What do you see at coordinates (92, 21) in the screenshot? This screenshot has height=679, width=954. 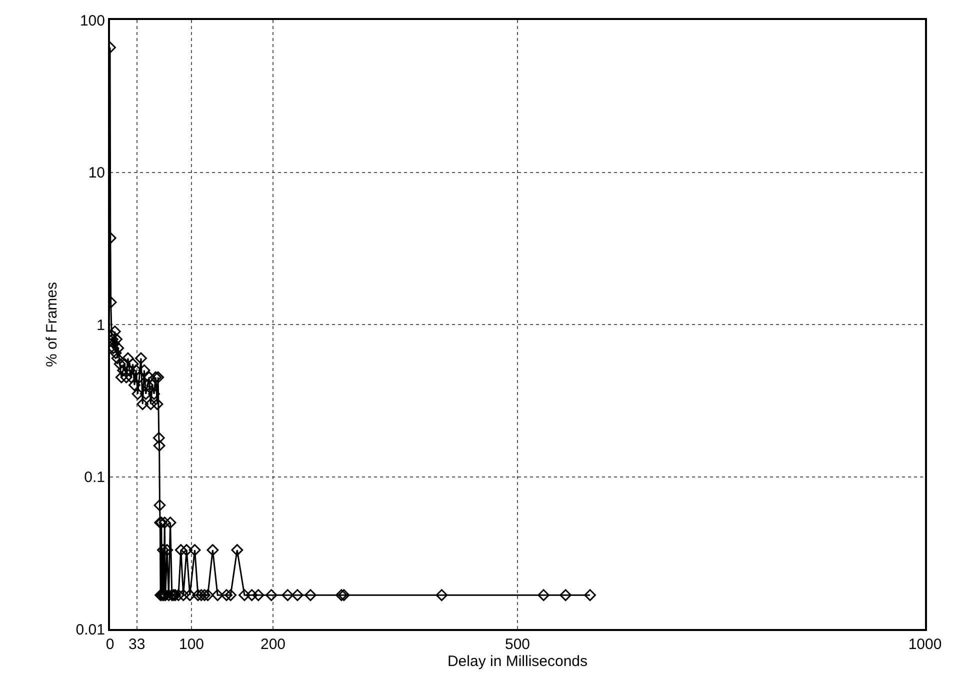 I see `y-tick-label: 100` at bounding box center [92, 21].